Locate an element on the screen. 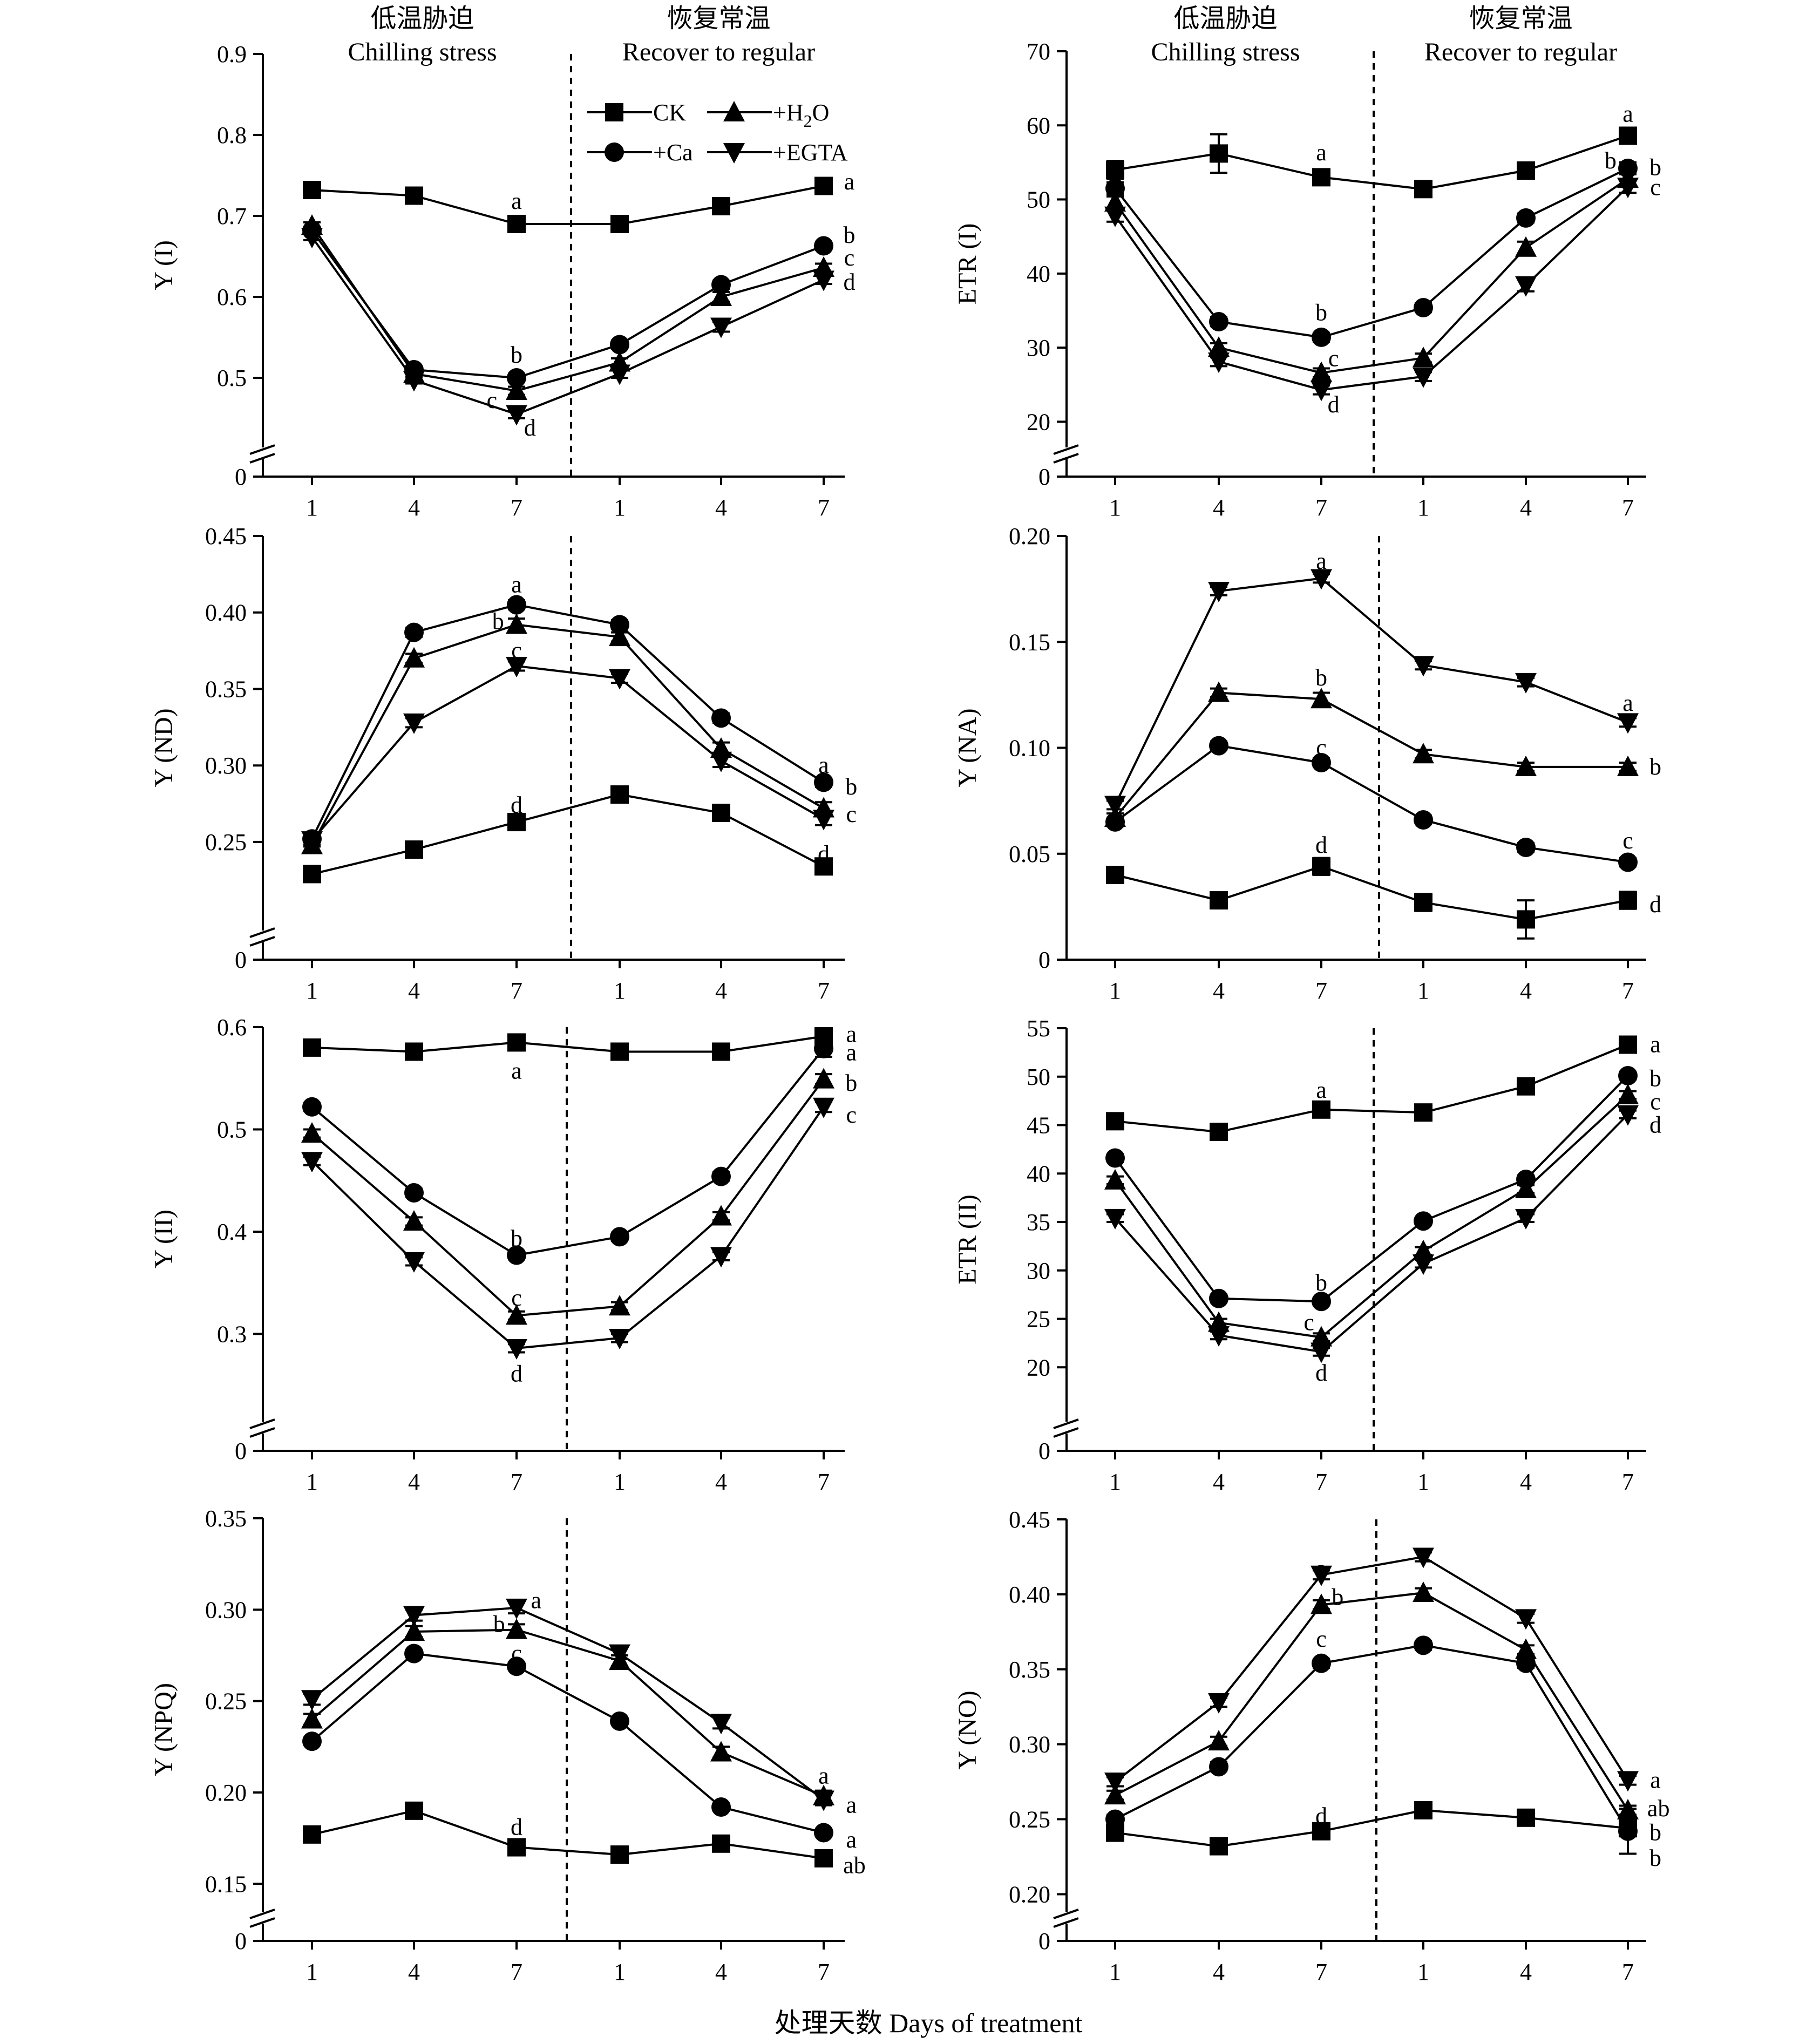 Image resolution: width=1806 pixels, height=2044 pixels. series-h2o is located at coordinates (567, 307).